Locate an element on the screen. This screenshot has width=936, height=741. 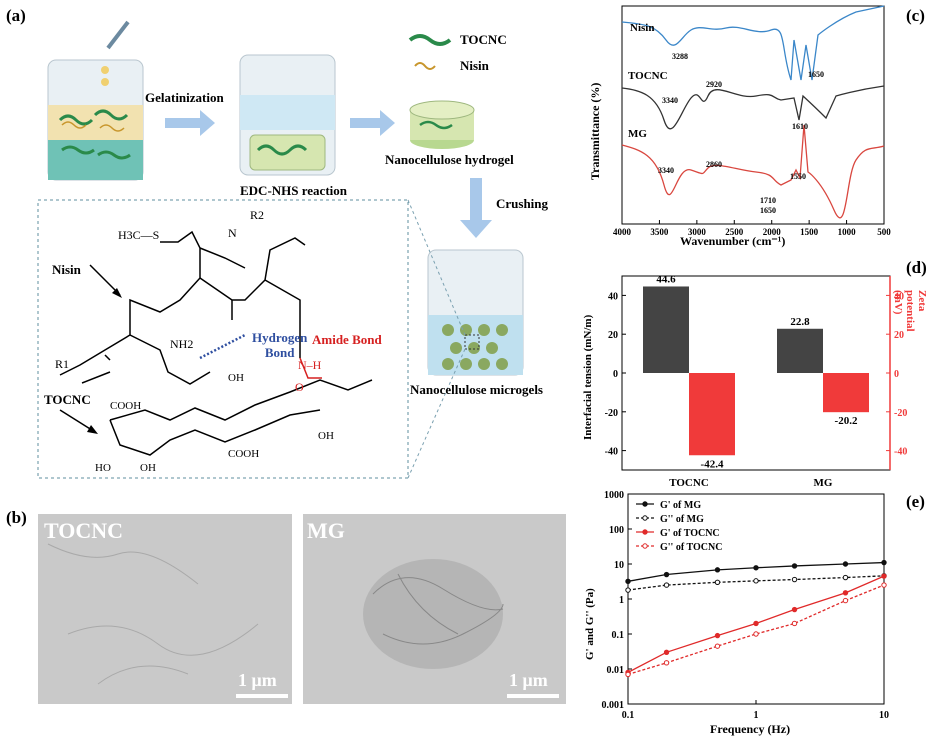
tem-image-tocnc: TOCNC 1 μm is located at coordinates (165, 609).